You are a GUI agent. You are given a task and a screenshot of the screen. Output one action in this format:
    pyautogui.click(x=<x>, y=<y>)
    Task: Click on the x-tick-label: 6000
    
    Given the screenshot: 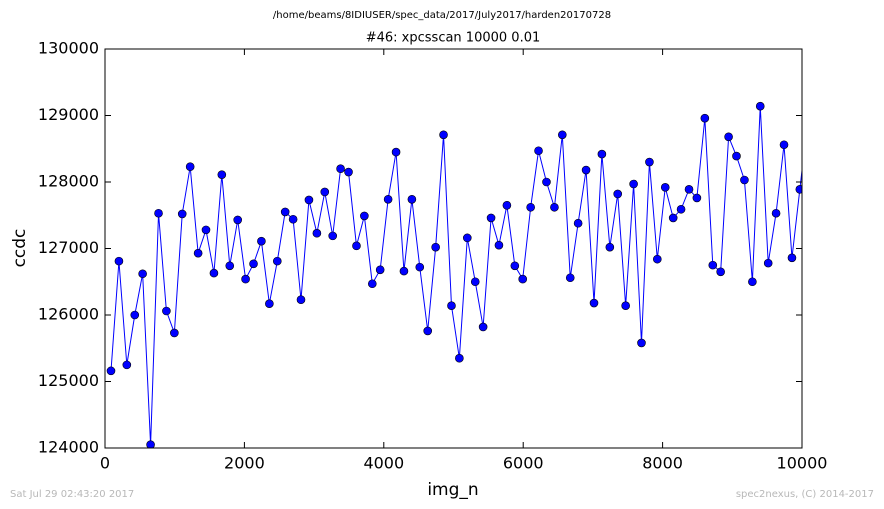 What is the action you would take?
    pyautogui.click(x=523, y=463)
    